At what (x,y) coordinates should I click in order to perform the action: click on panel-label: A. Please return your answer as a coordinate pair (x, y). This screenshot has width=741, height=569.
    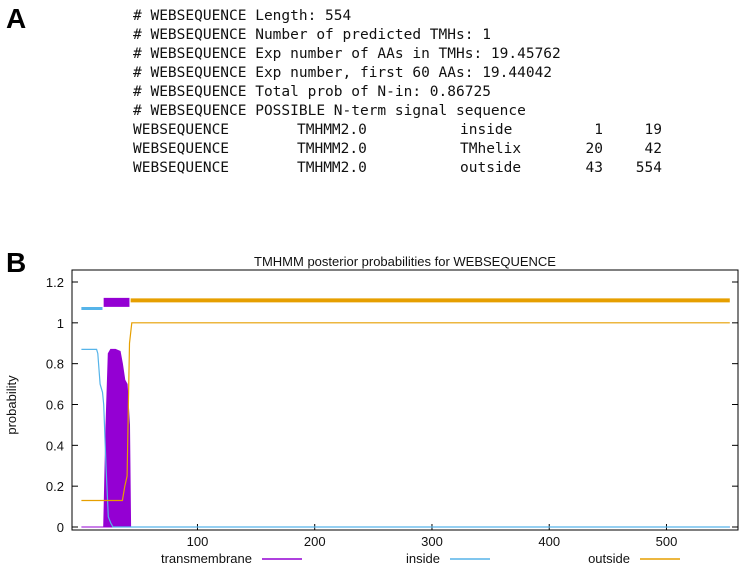
    Looking at the image, I should click on (16, 18).